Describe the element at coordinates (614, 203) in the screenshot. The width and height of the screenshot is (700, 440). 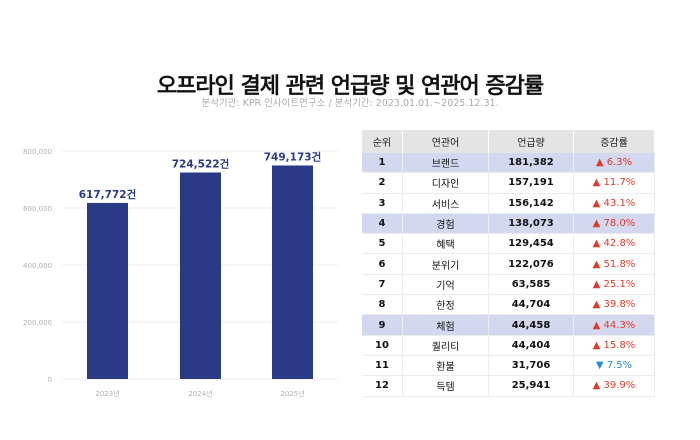
I see `change-cell: ▲ 43.1%` at that location.